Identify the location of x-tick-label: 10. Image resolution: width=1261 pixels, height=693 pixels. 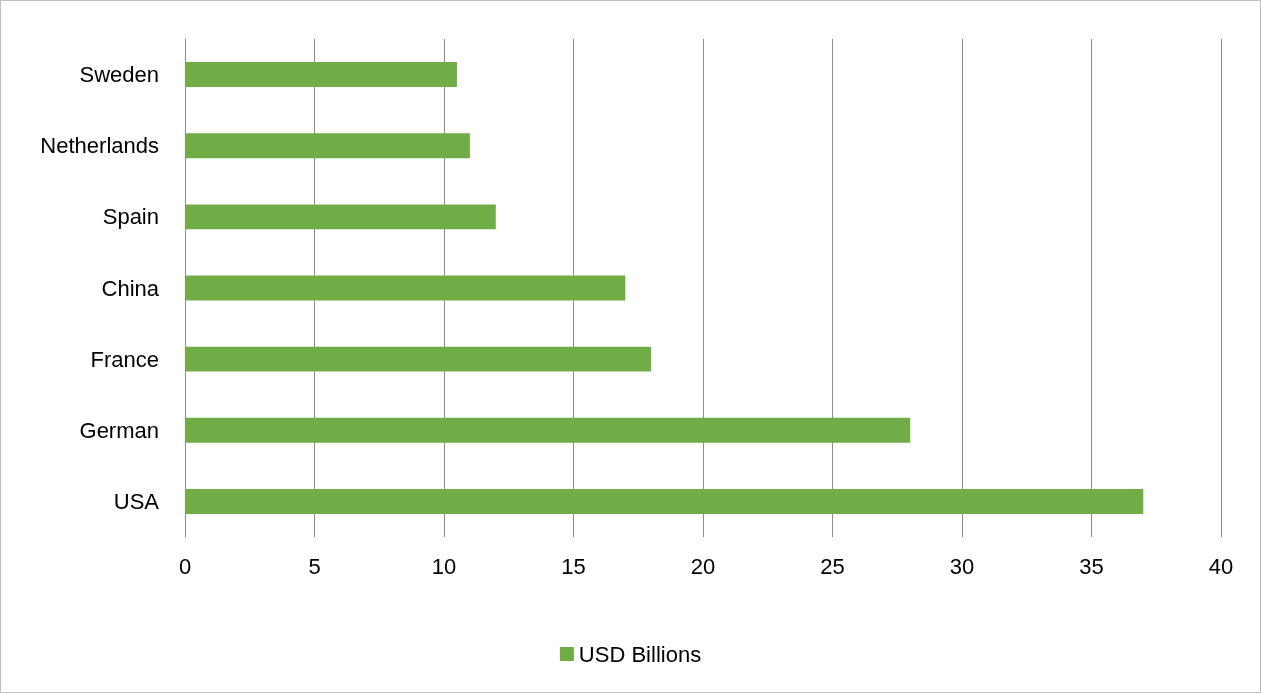
(444, 566).